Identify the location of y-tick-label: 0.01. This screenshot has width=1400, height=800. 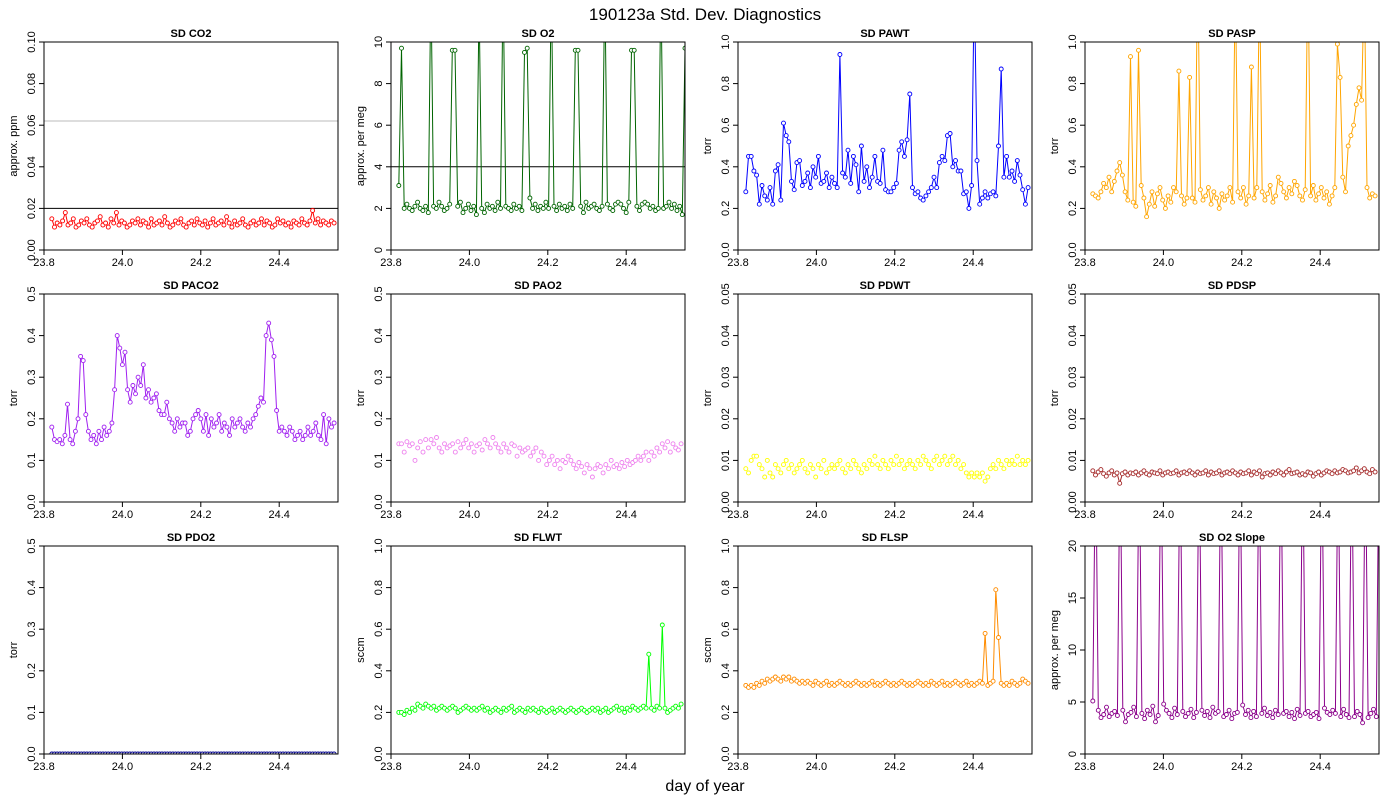
(1073, 460).